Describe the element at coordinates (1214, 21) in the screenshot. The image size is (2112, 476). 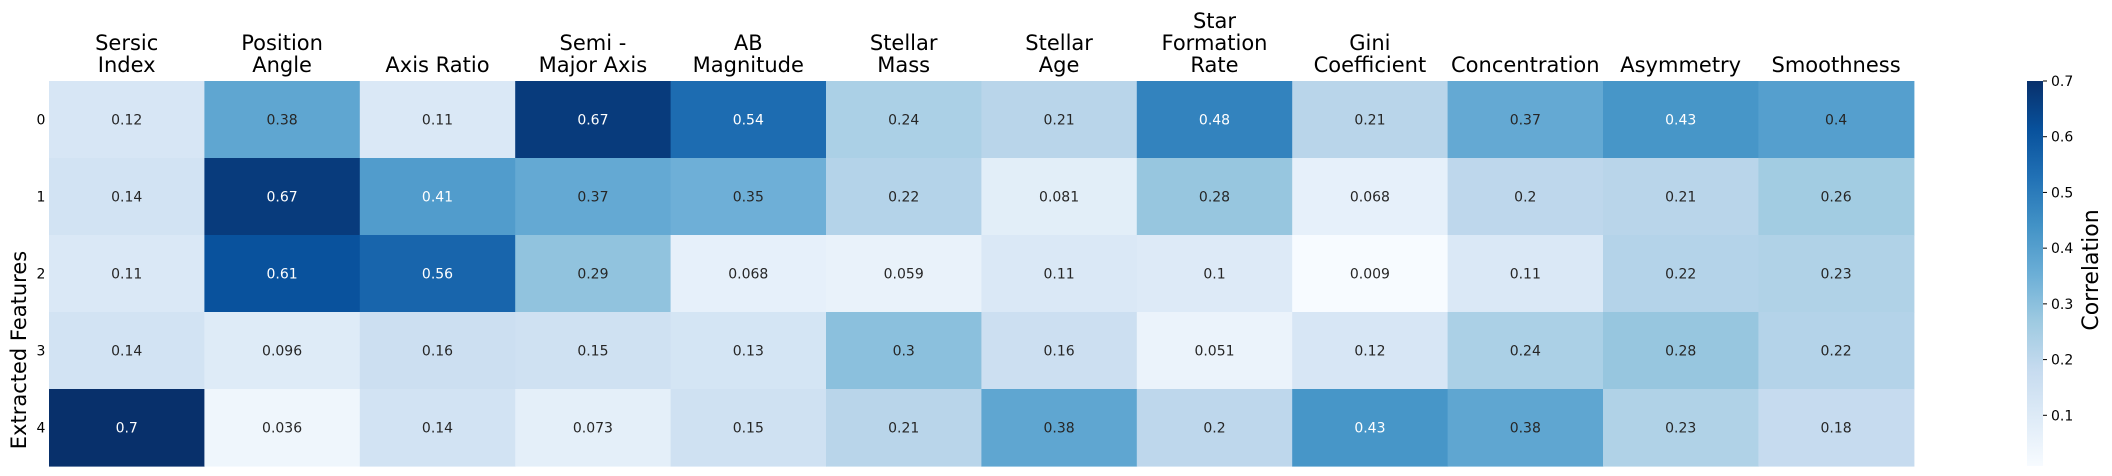
I see `column-label: Star` at that location.